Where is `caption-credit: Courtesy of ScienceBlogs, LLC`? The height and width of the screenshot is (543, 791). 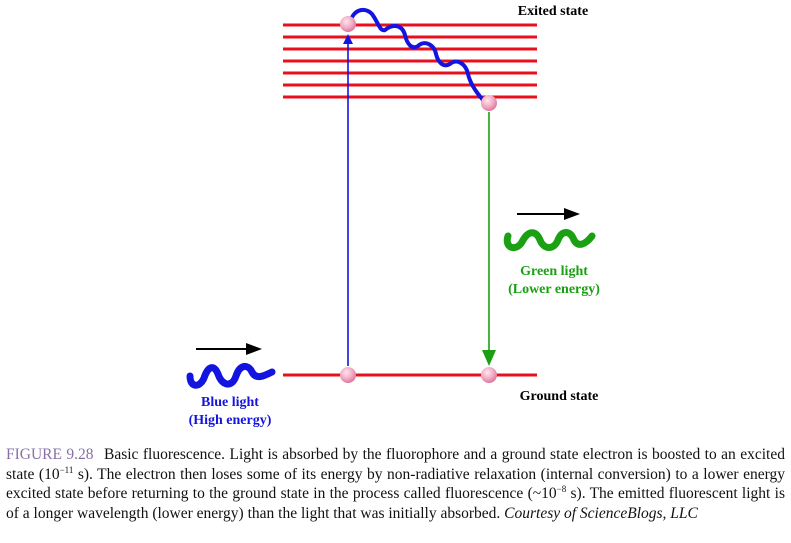
caption-credit: Courtesy of ScienceBlogs, LLC is located at coordinates (601, 513).